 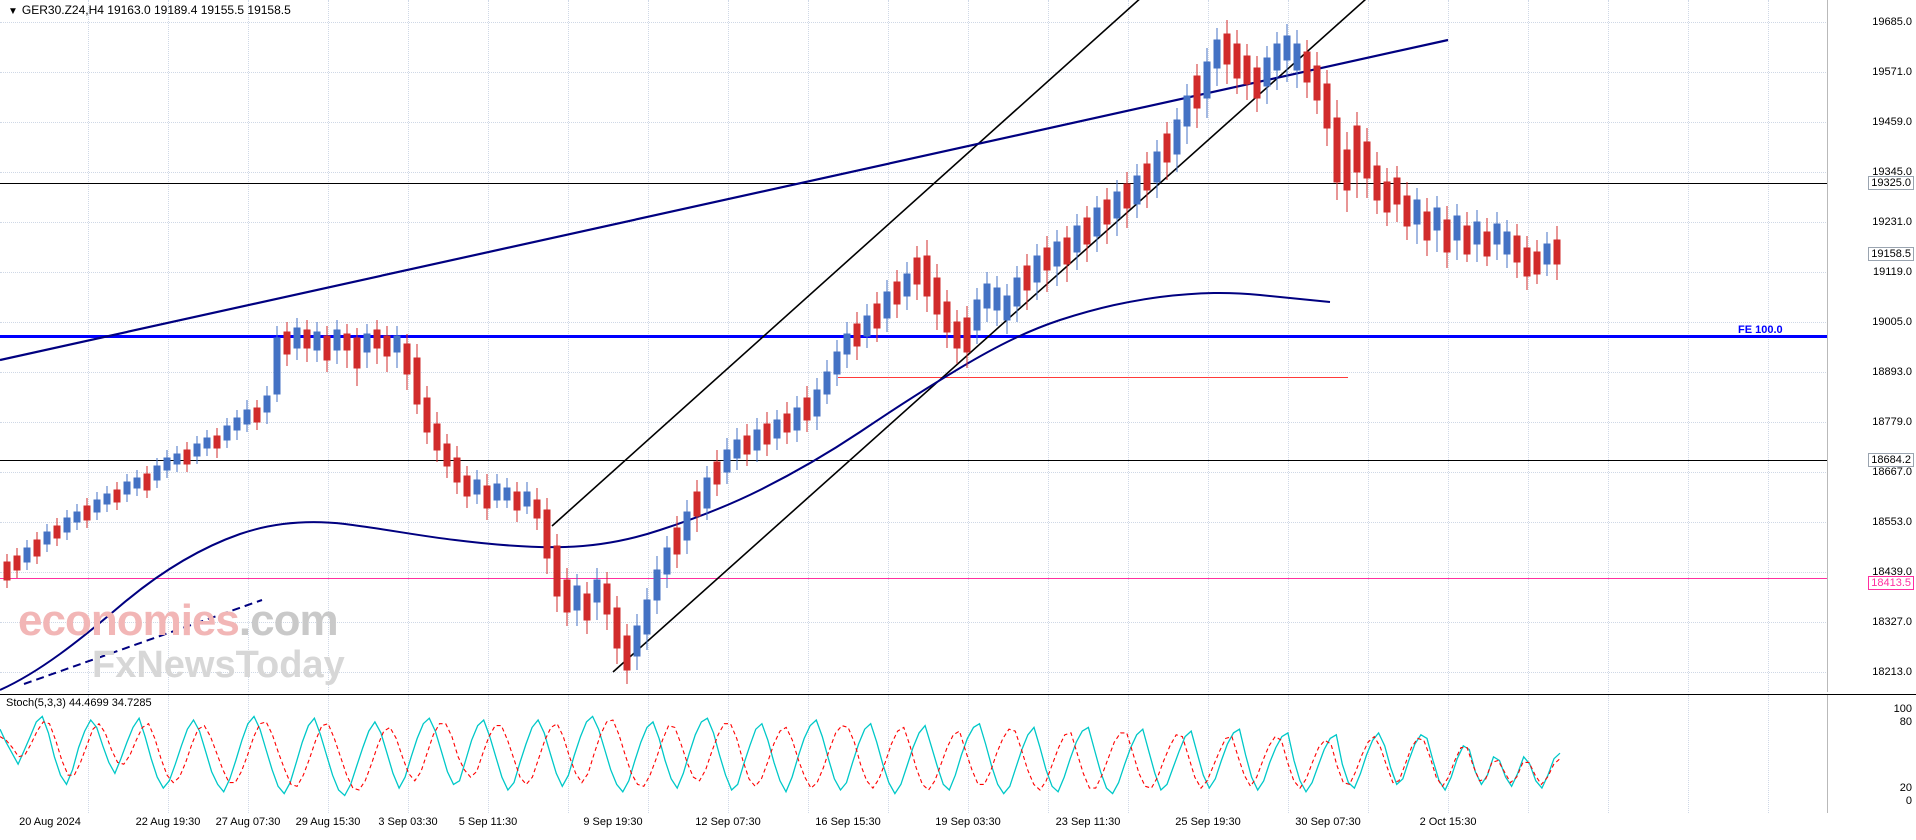 What do you see at coordinates (143, 642) in the screenshot?
I see `trendline-navy-dashed` at bounding box center [143, 642].